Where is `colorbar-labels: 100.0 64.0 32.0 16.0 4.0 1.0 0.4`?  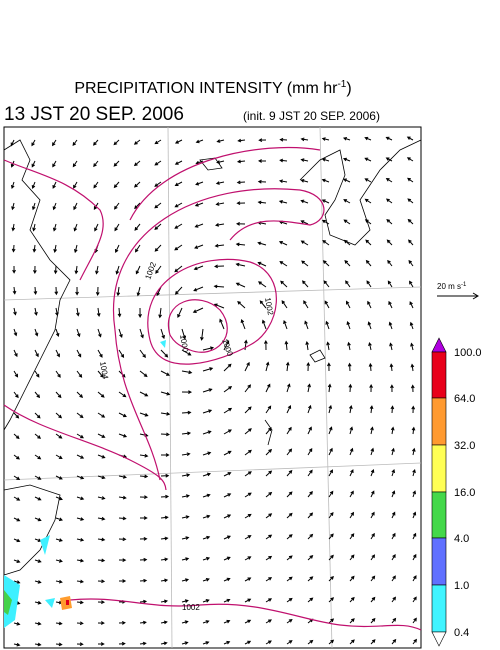
colorbar-labels: 100.0 64.0 32.0 16.0 4.0 1.0 0.4 is located at coordinates (468, 493).